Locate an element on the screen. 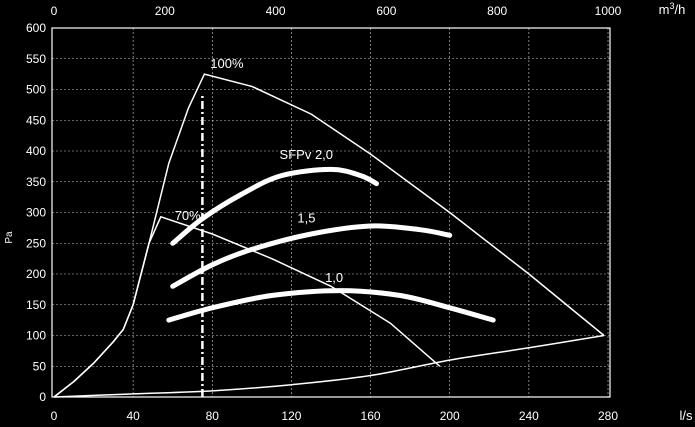 The height and width of the screenshot is (427, 695). x-top-tick-label: 200 is located at coordinates (165, 11).